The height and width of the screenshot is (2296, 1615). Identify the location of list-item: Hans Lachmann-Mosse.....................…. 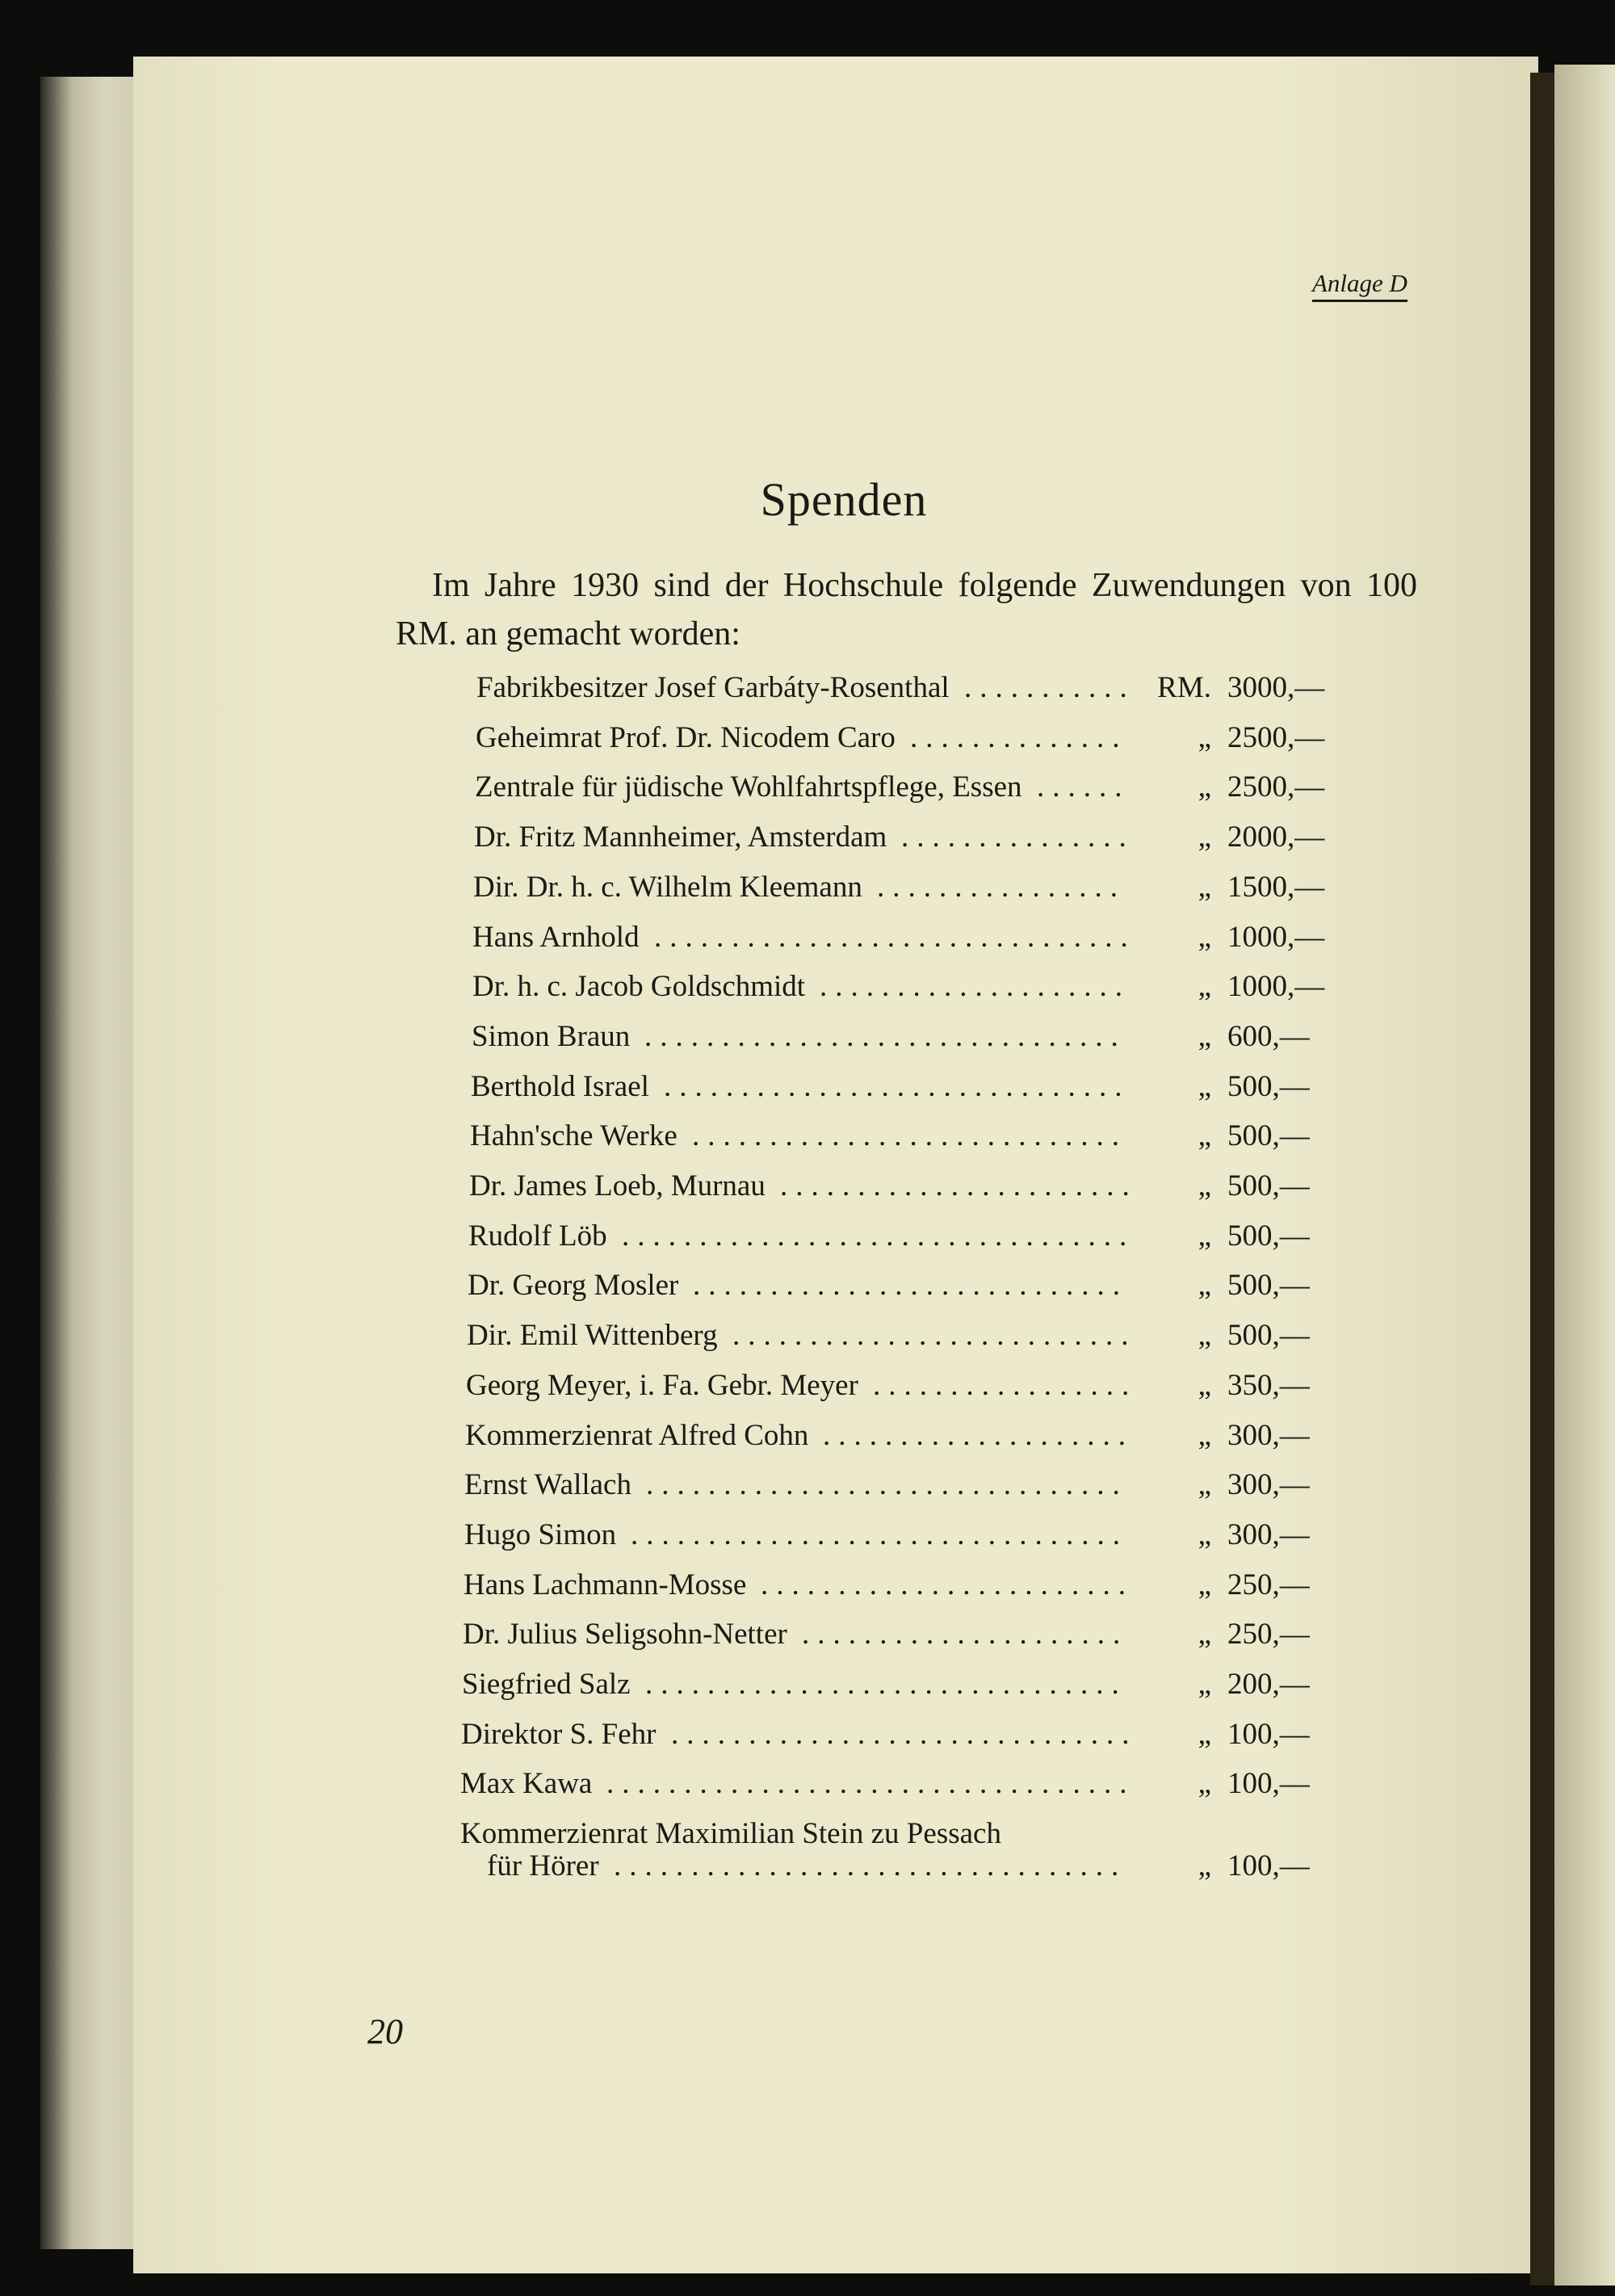
(686, 1588).